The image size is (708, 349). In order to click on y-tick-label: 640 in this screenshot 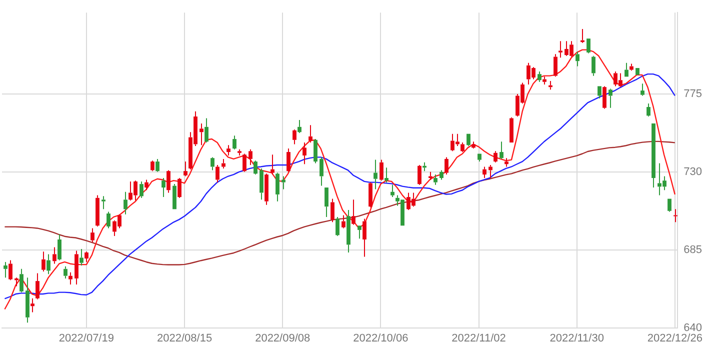, I will do `click(693, 328)`.